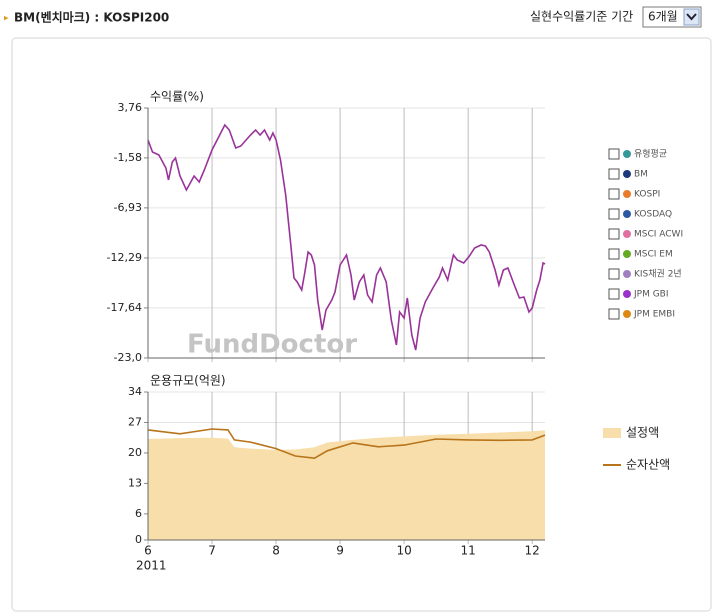  Describe the element at coordinates (177, 97) in the screenshot. I see `axis-title: 수익률(%)` at that location.